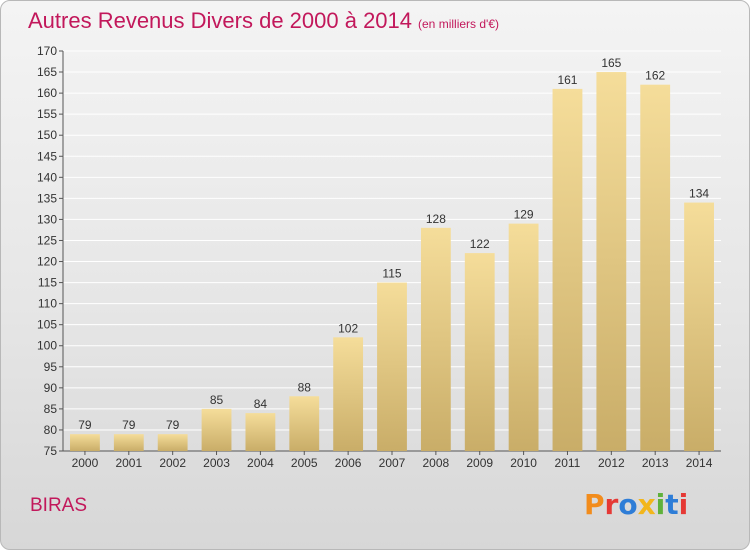  Describe the element at coordinates (47, 198) in the screenshot. I see `y-tick-label-135: 135` at that location.